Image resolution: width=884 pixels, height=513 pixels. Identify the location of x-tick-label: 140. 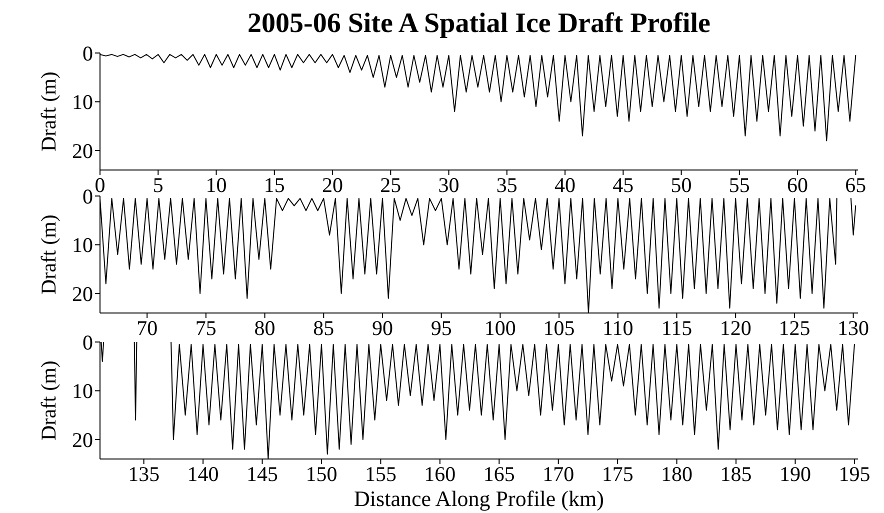
(203, 474).